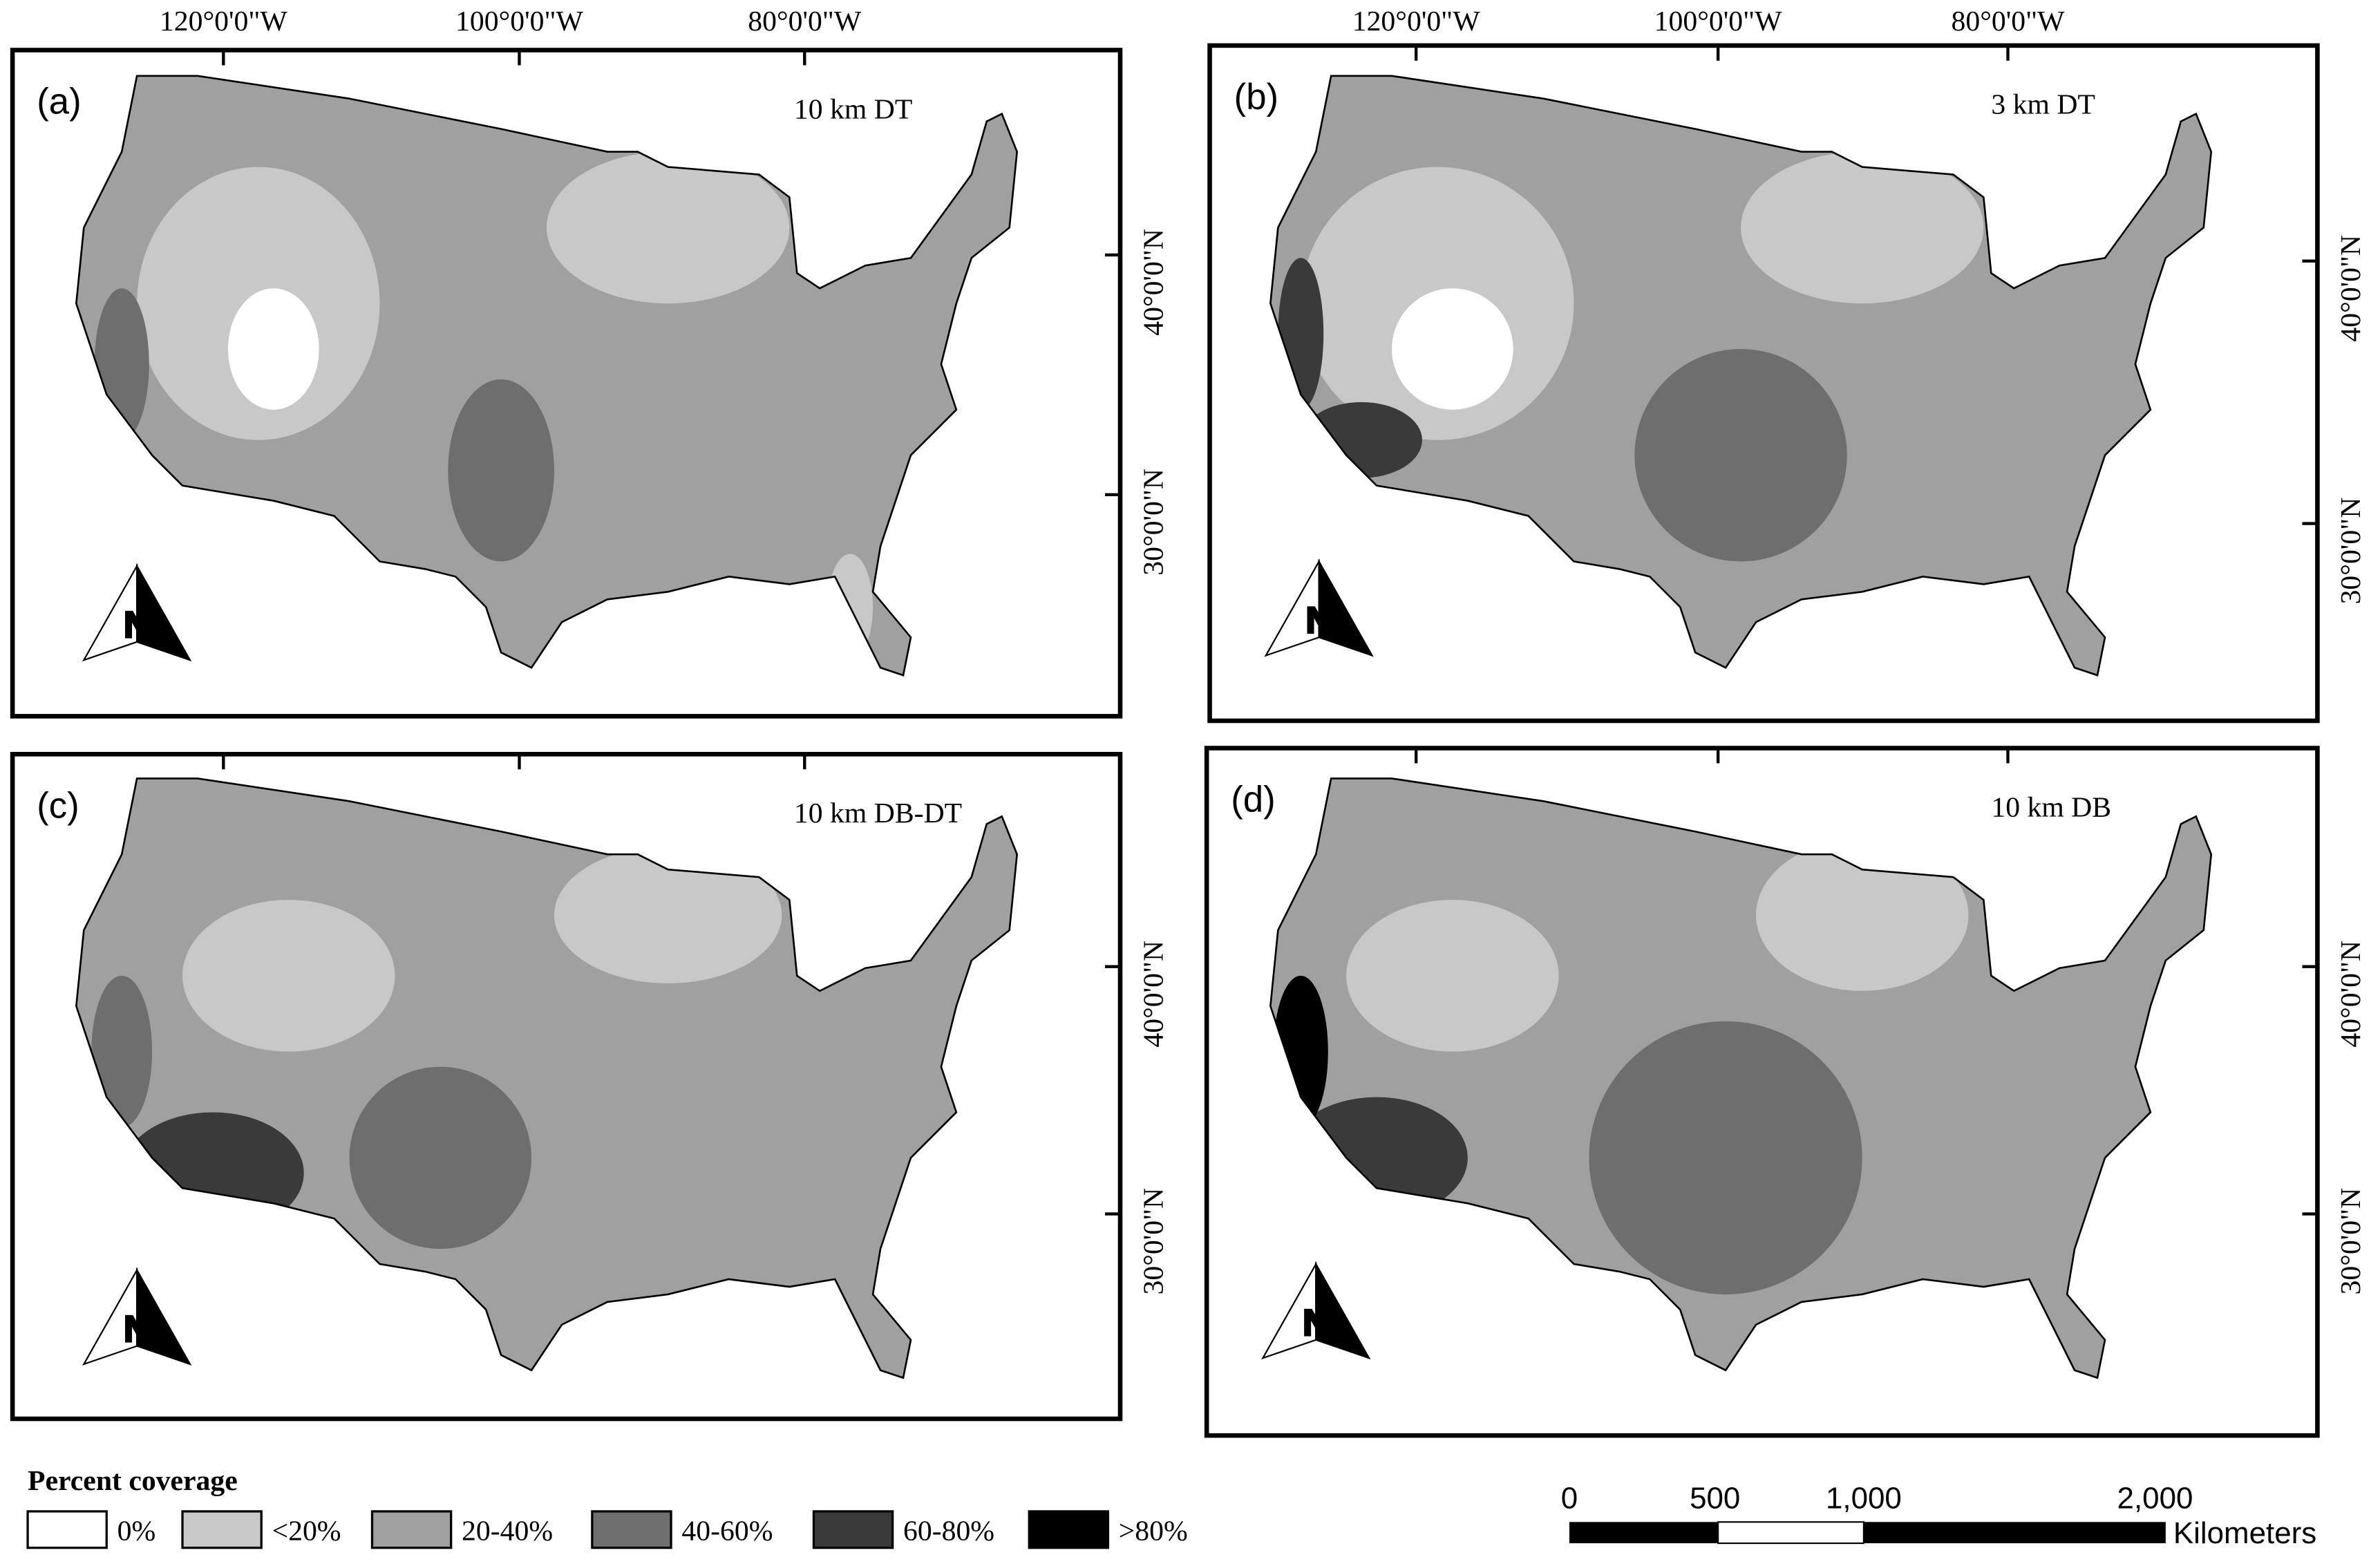  Describe the element at coordinates (948, 1531) in the screenshot. I see `legend-label: 60-80%` at that location.